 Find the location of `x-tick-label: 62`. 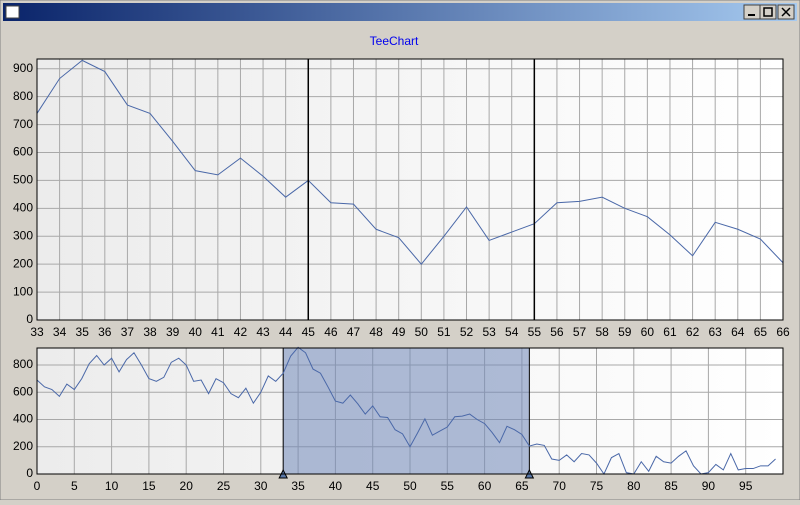

x-tick-label: 62 is located at coordinates (693, 332).